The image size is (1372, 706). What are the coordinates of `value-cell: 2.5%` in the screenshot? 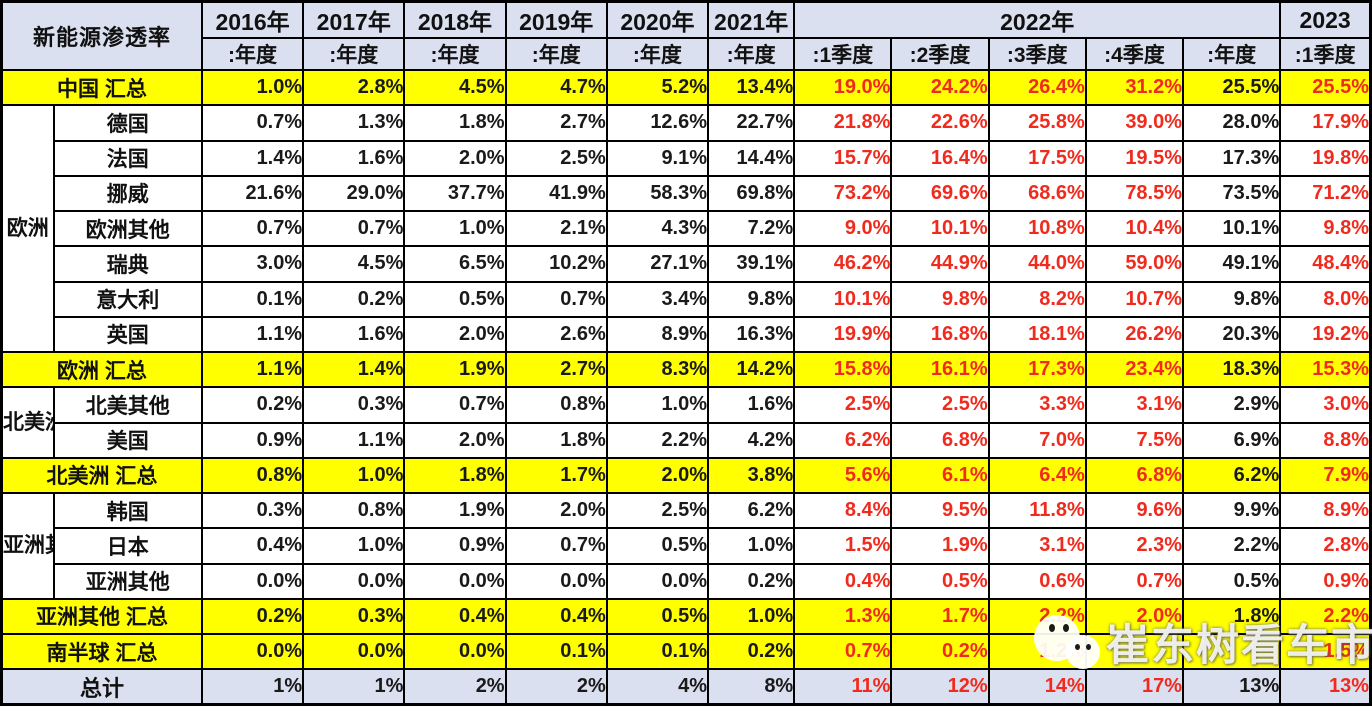 It's located at (843, 405).